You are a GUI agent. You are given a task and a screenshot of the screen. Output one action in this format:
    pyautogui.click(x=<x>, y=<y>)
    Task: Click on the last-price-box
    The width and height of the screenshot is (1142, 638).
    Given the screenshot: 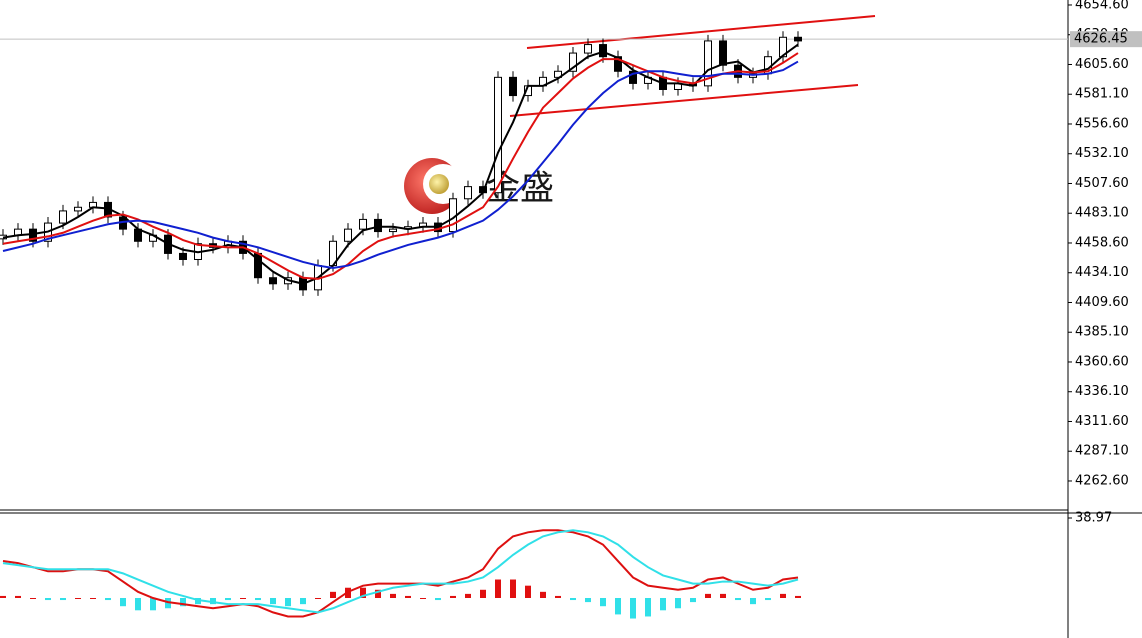 What is the action you would take?
    pyautogui.click(x=1106, y=39)
    